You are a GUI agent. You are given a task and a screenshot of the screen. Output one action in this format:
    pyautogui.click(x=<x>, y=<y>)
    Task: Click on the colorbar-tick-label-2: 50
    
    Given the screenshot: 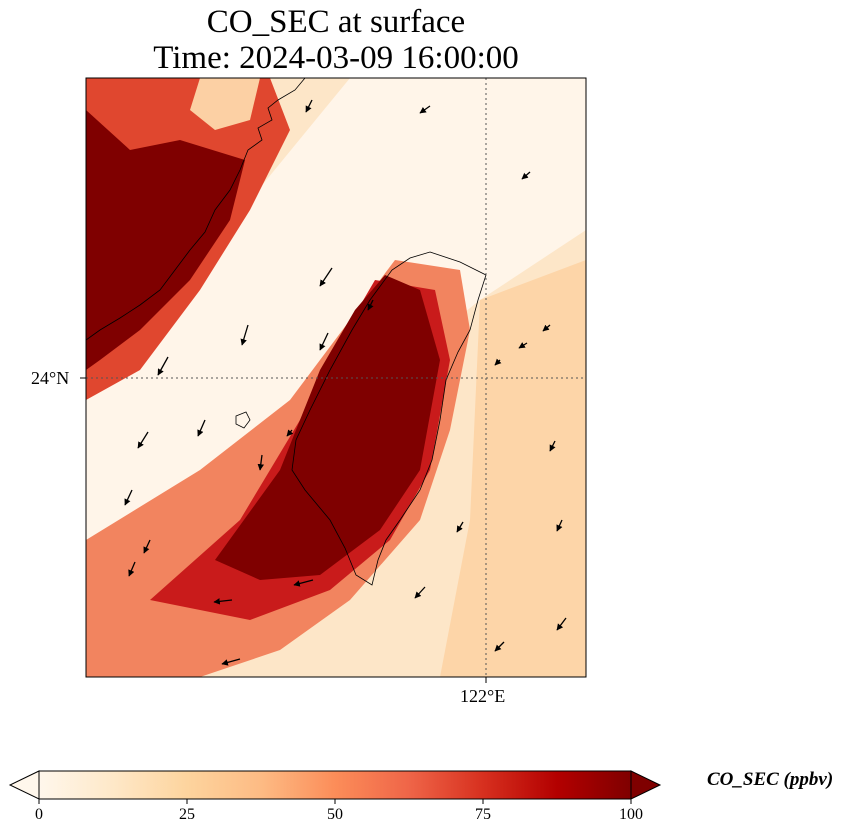 What is the action you would take?
    pyautogui.click(x=335, y=814)
    